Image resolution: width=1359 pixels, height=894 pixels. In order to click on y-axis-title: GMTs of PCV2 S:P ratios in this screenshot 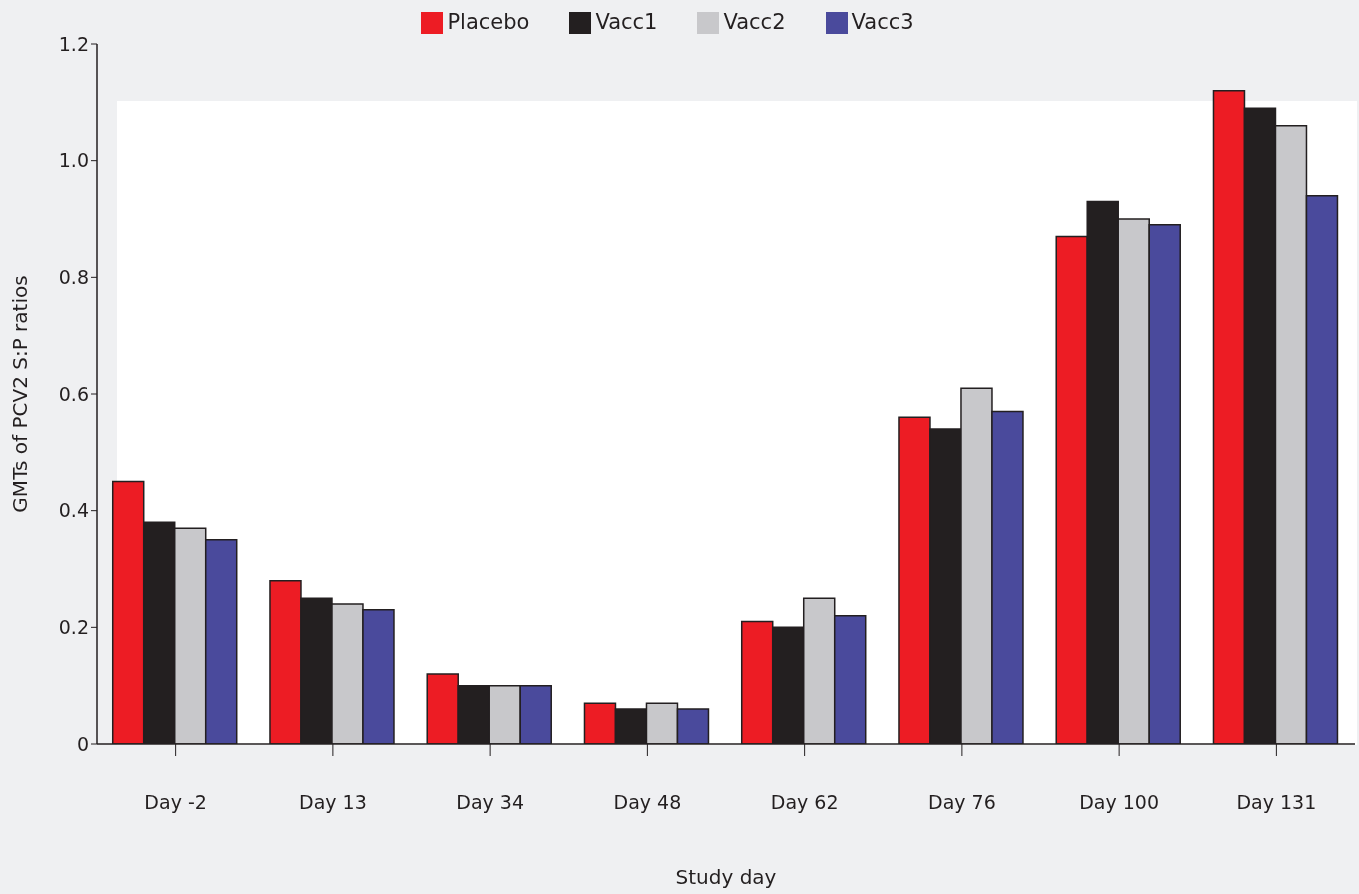, I will do `click(20, 394)`.